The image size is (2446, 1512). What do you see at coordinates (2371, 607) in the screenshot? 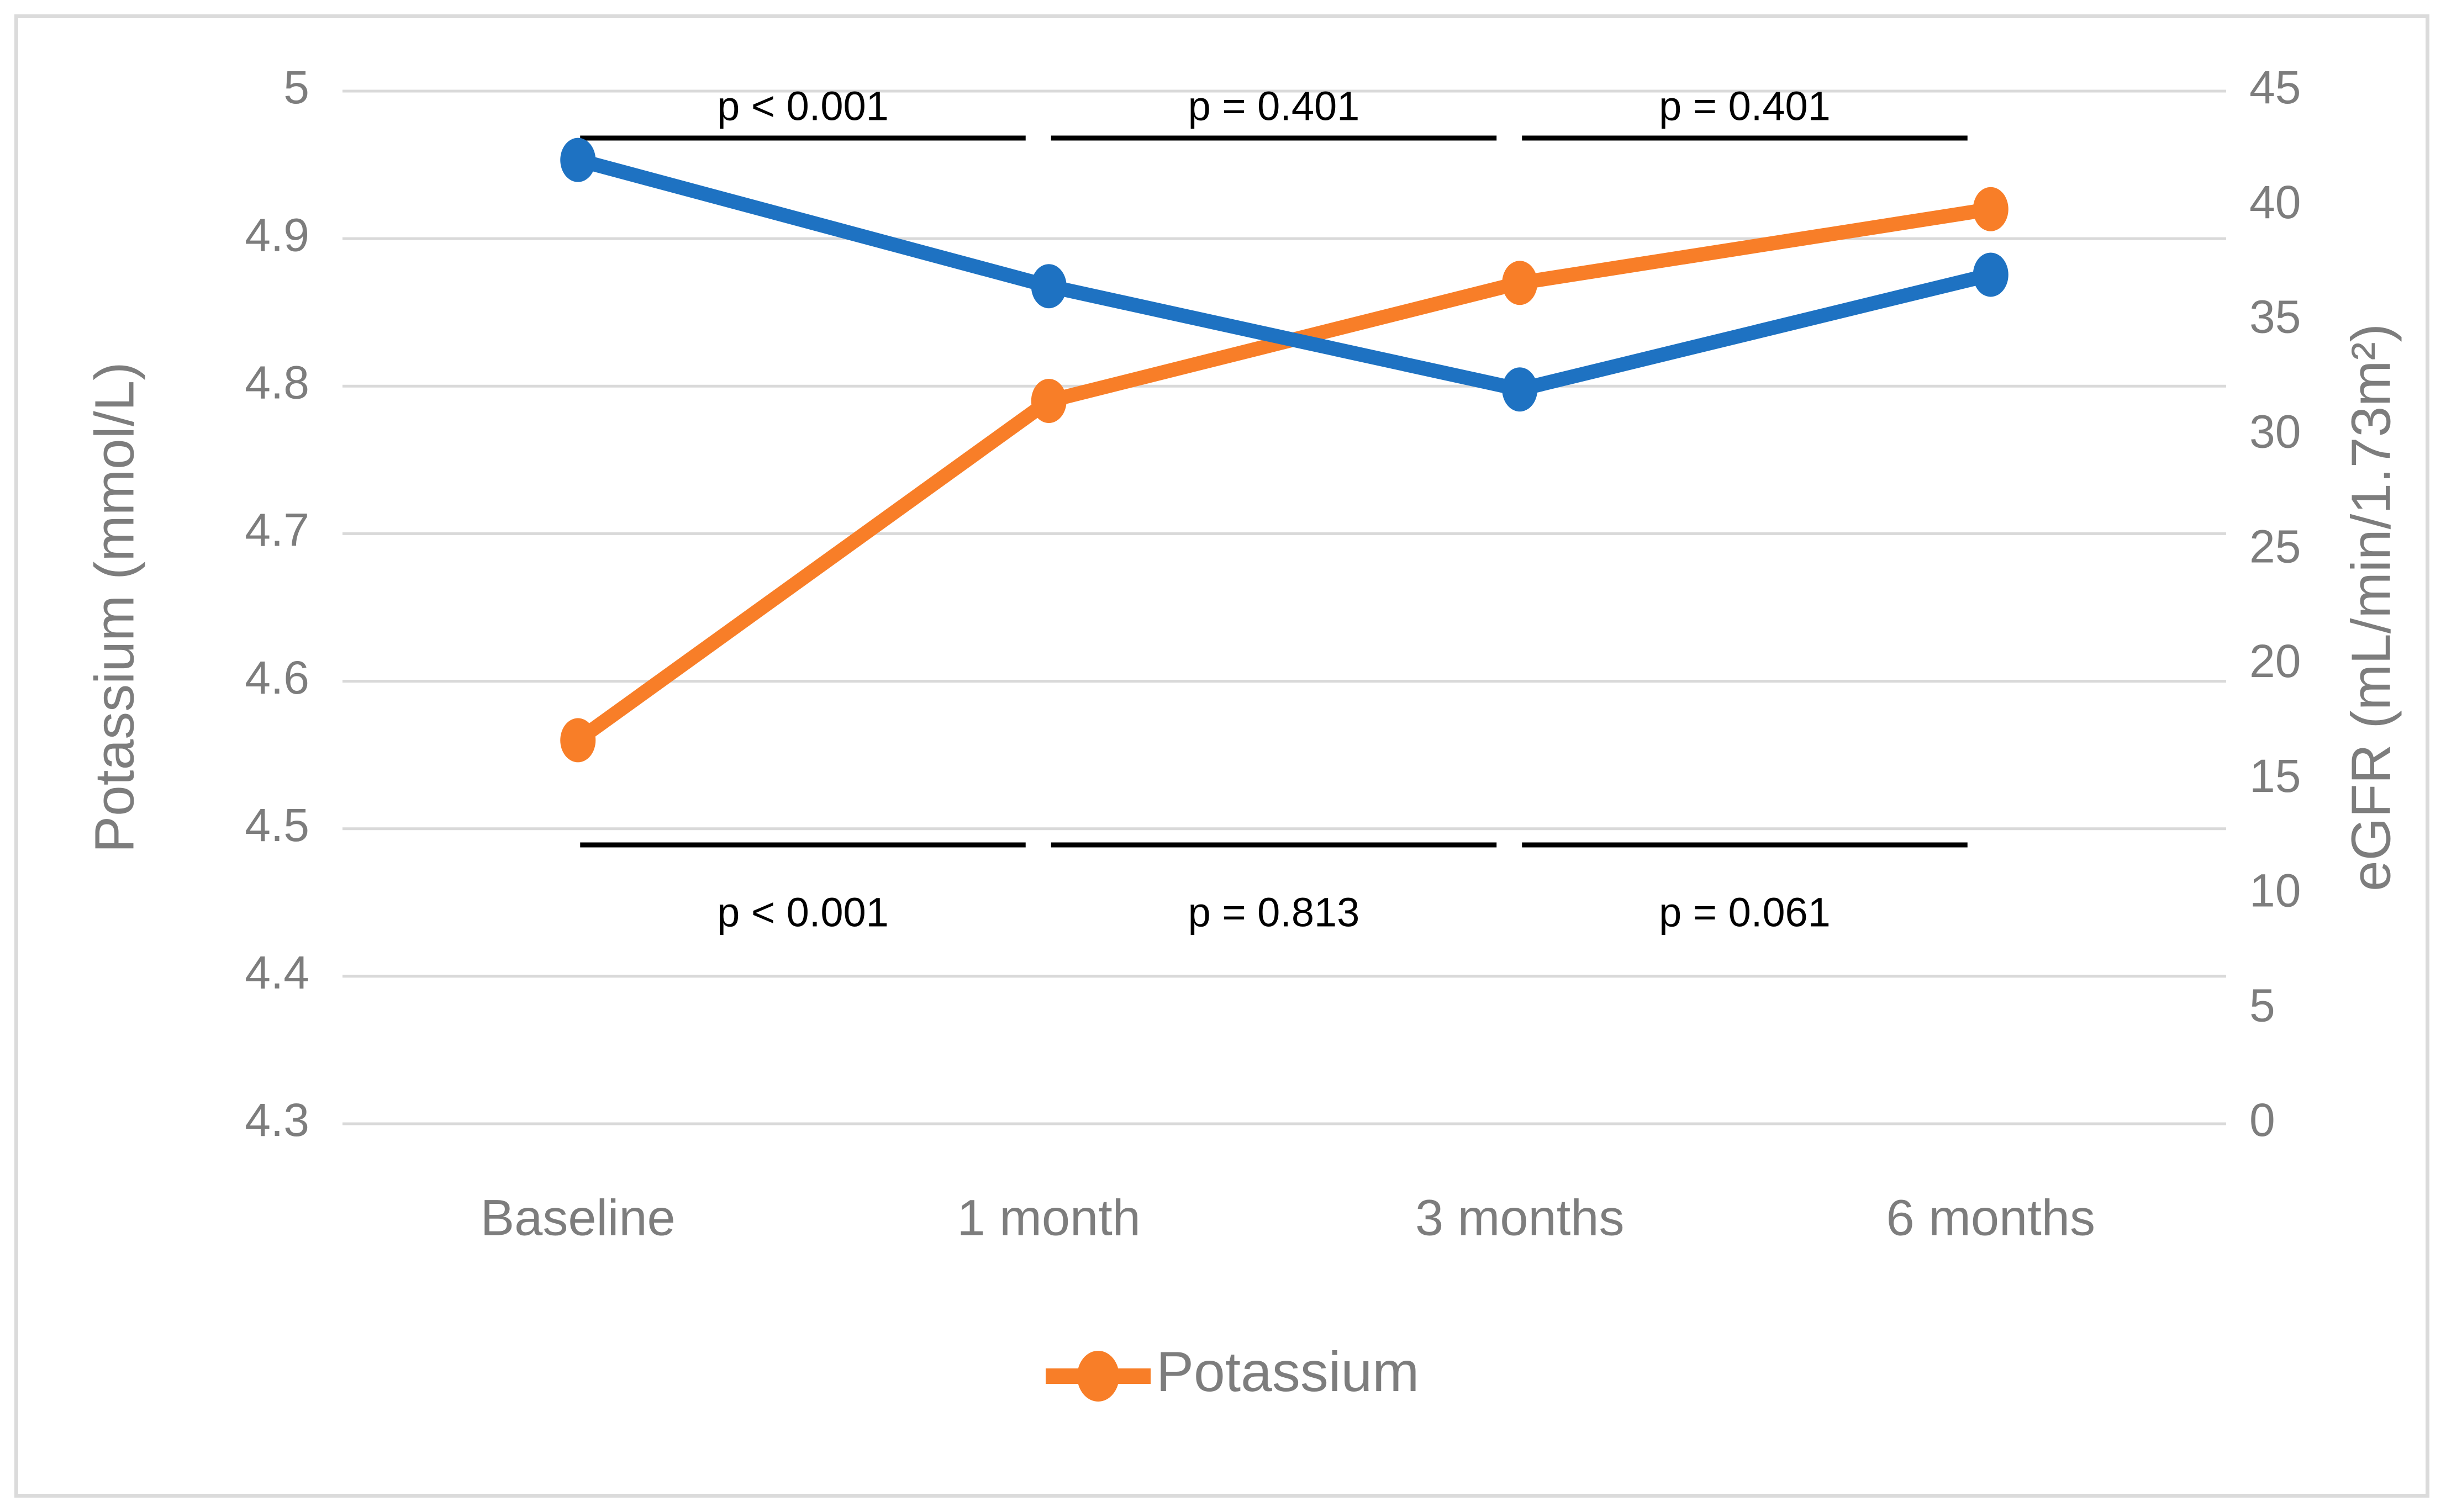
I see `right-axis-title: eGFR (mL/min/1.73m²)` at bounding box center [2371, 607].